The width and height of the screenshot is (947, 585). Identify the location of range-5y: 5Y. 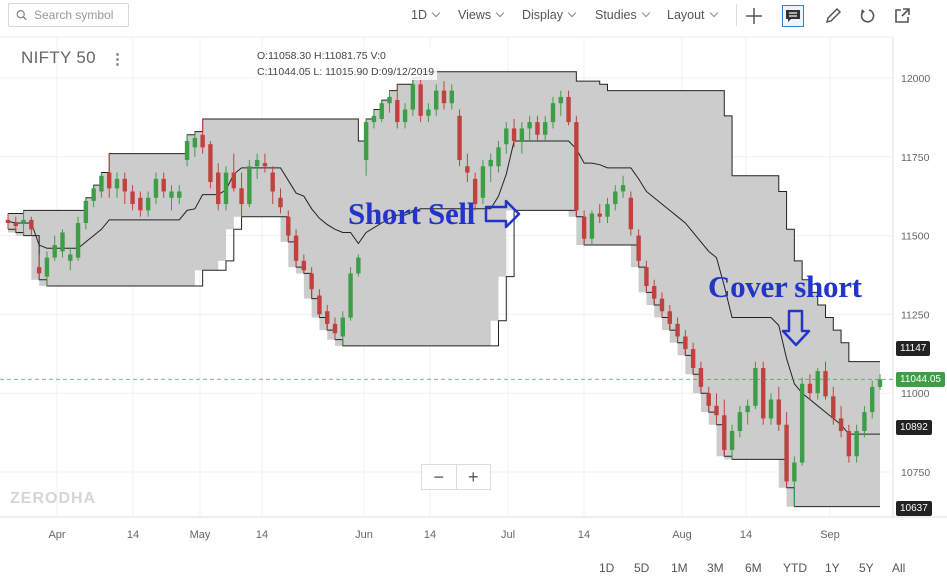
(866, 568).